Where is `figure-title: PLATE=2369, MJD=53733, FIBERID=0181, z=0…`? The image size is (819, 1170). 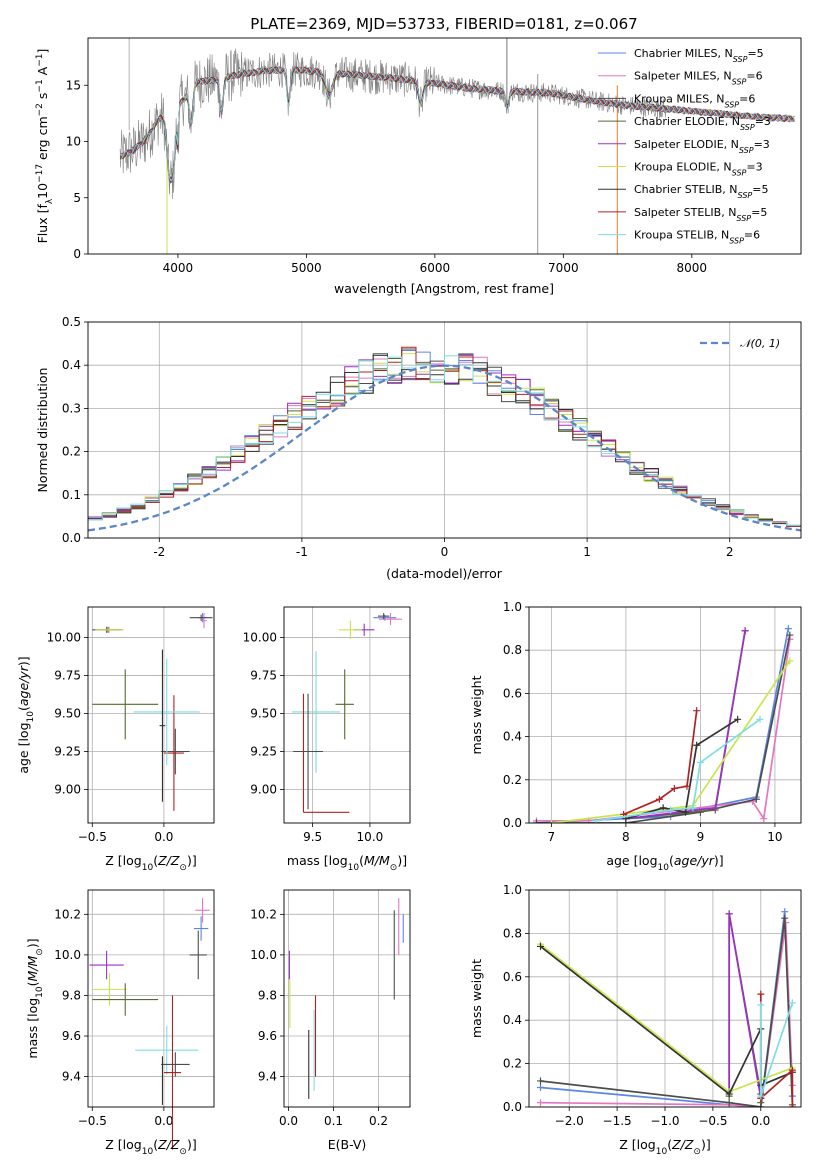 figure-title: PLATE=2369, MJD=53733, FIBERID=0181, z=0… is located at coordinates (443, 24).